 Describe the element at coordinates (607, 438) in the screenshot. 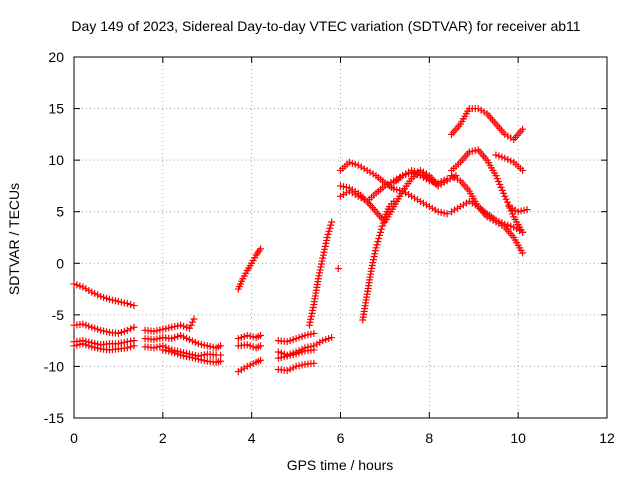

I see `x-tick-label: 12` at that location.